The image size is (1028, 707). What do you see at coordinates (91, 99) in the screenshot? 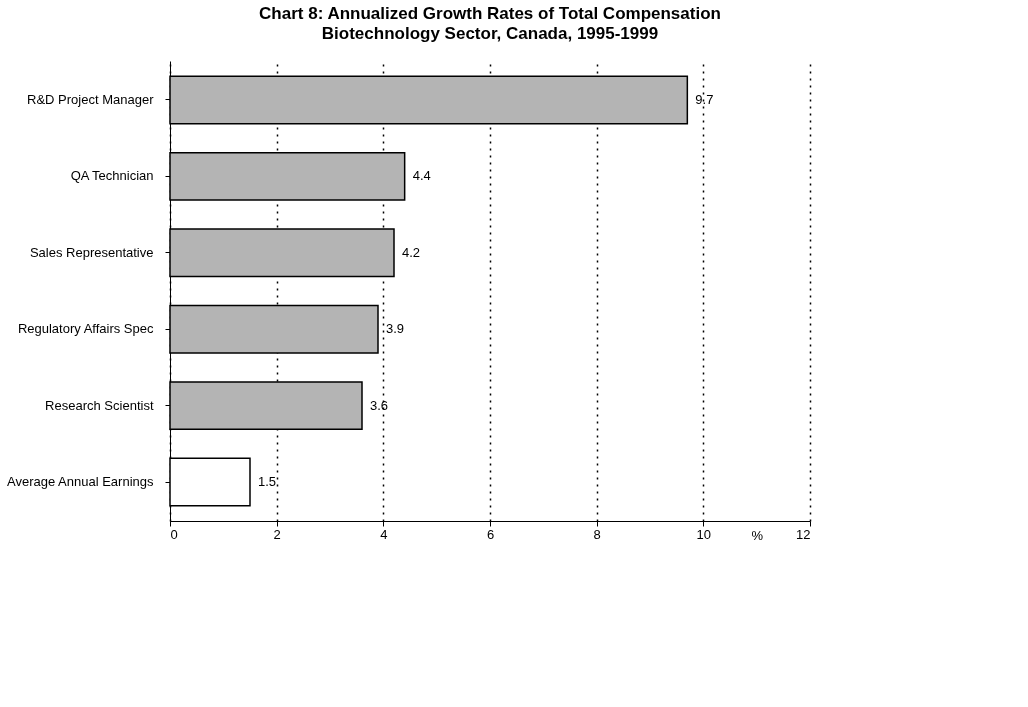
I see `y-tick-label: R&D Project Manager` at bounding box center [91, 99].